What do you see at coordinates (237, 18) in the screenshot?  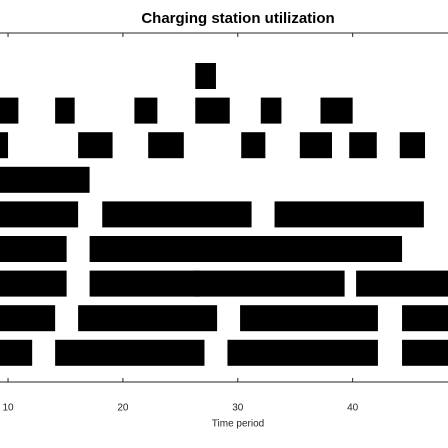 I see `chart-title: Charging station utilization` at bounding box center [237, 18].